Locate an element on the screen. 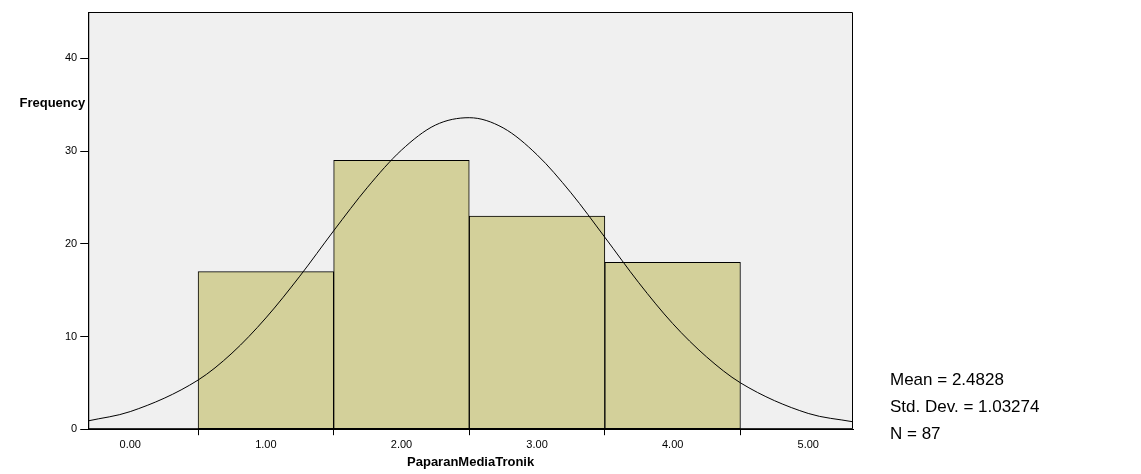  y-tick-label: 40 is located at coordinates (71, 57).